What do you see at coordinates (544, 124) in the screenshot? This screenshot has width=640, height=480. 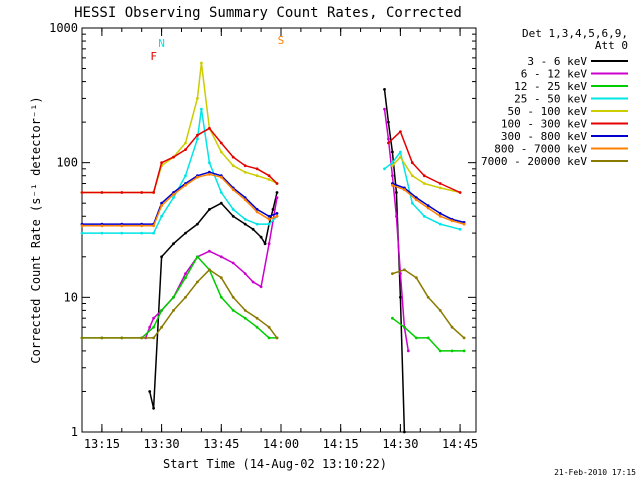 I see `legend-label: 100 - 300 keV` at bounding box center [544, 124].